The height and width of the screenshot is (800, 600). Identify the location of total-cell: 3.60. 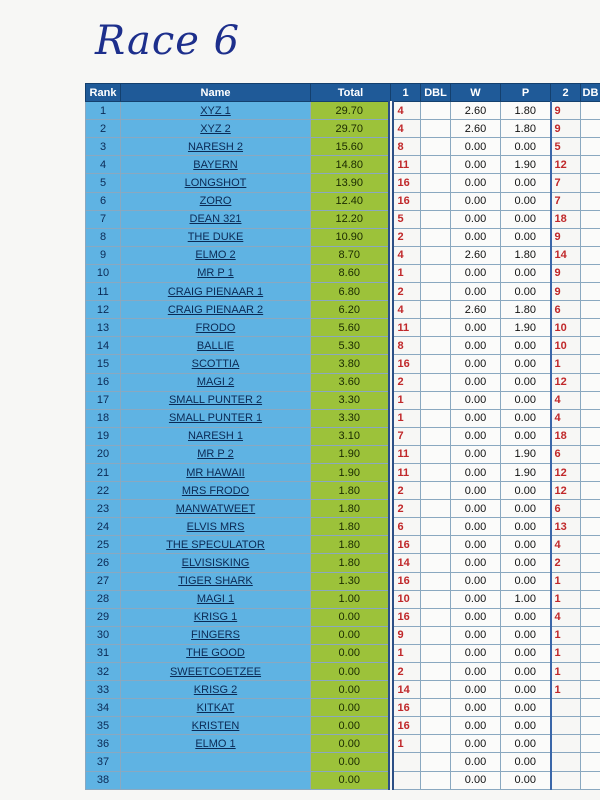
(352, 382).